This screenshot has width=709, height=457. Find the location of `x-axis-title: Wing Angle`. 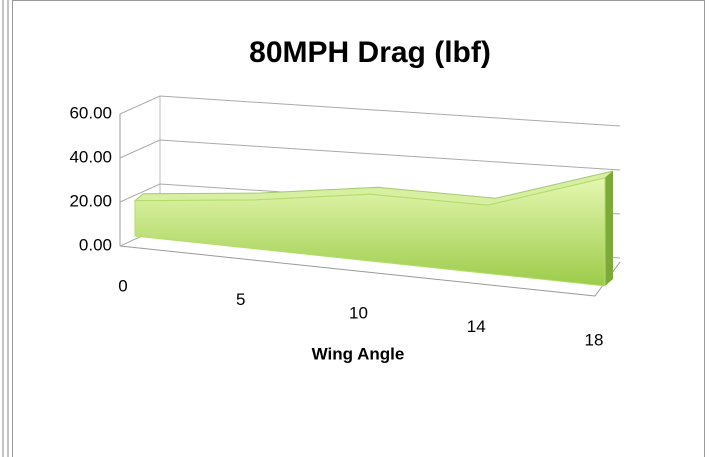

x-axis-title: Wing Angle is located at coordinates (358, 353).